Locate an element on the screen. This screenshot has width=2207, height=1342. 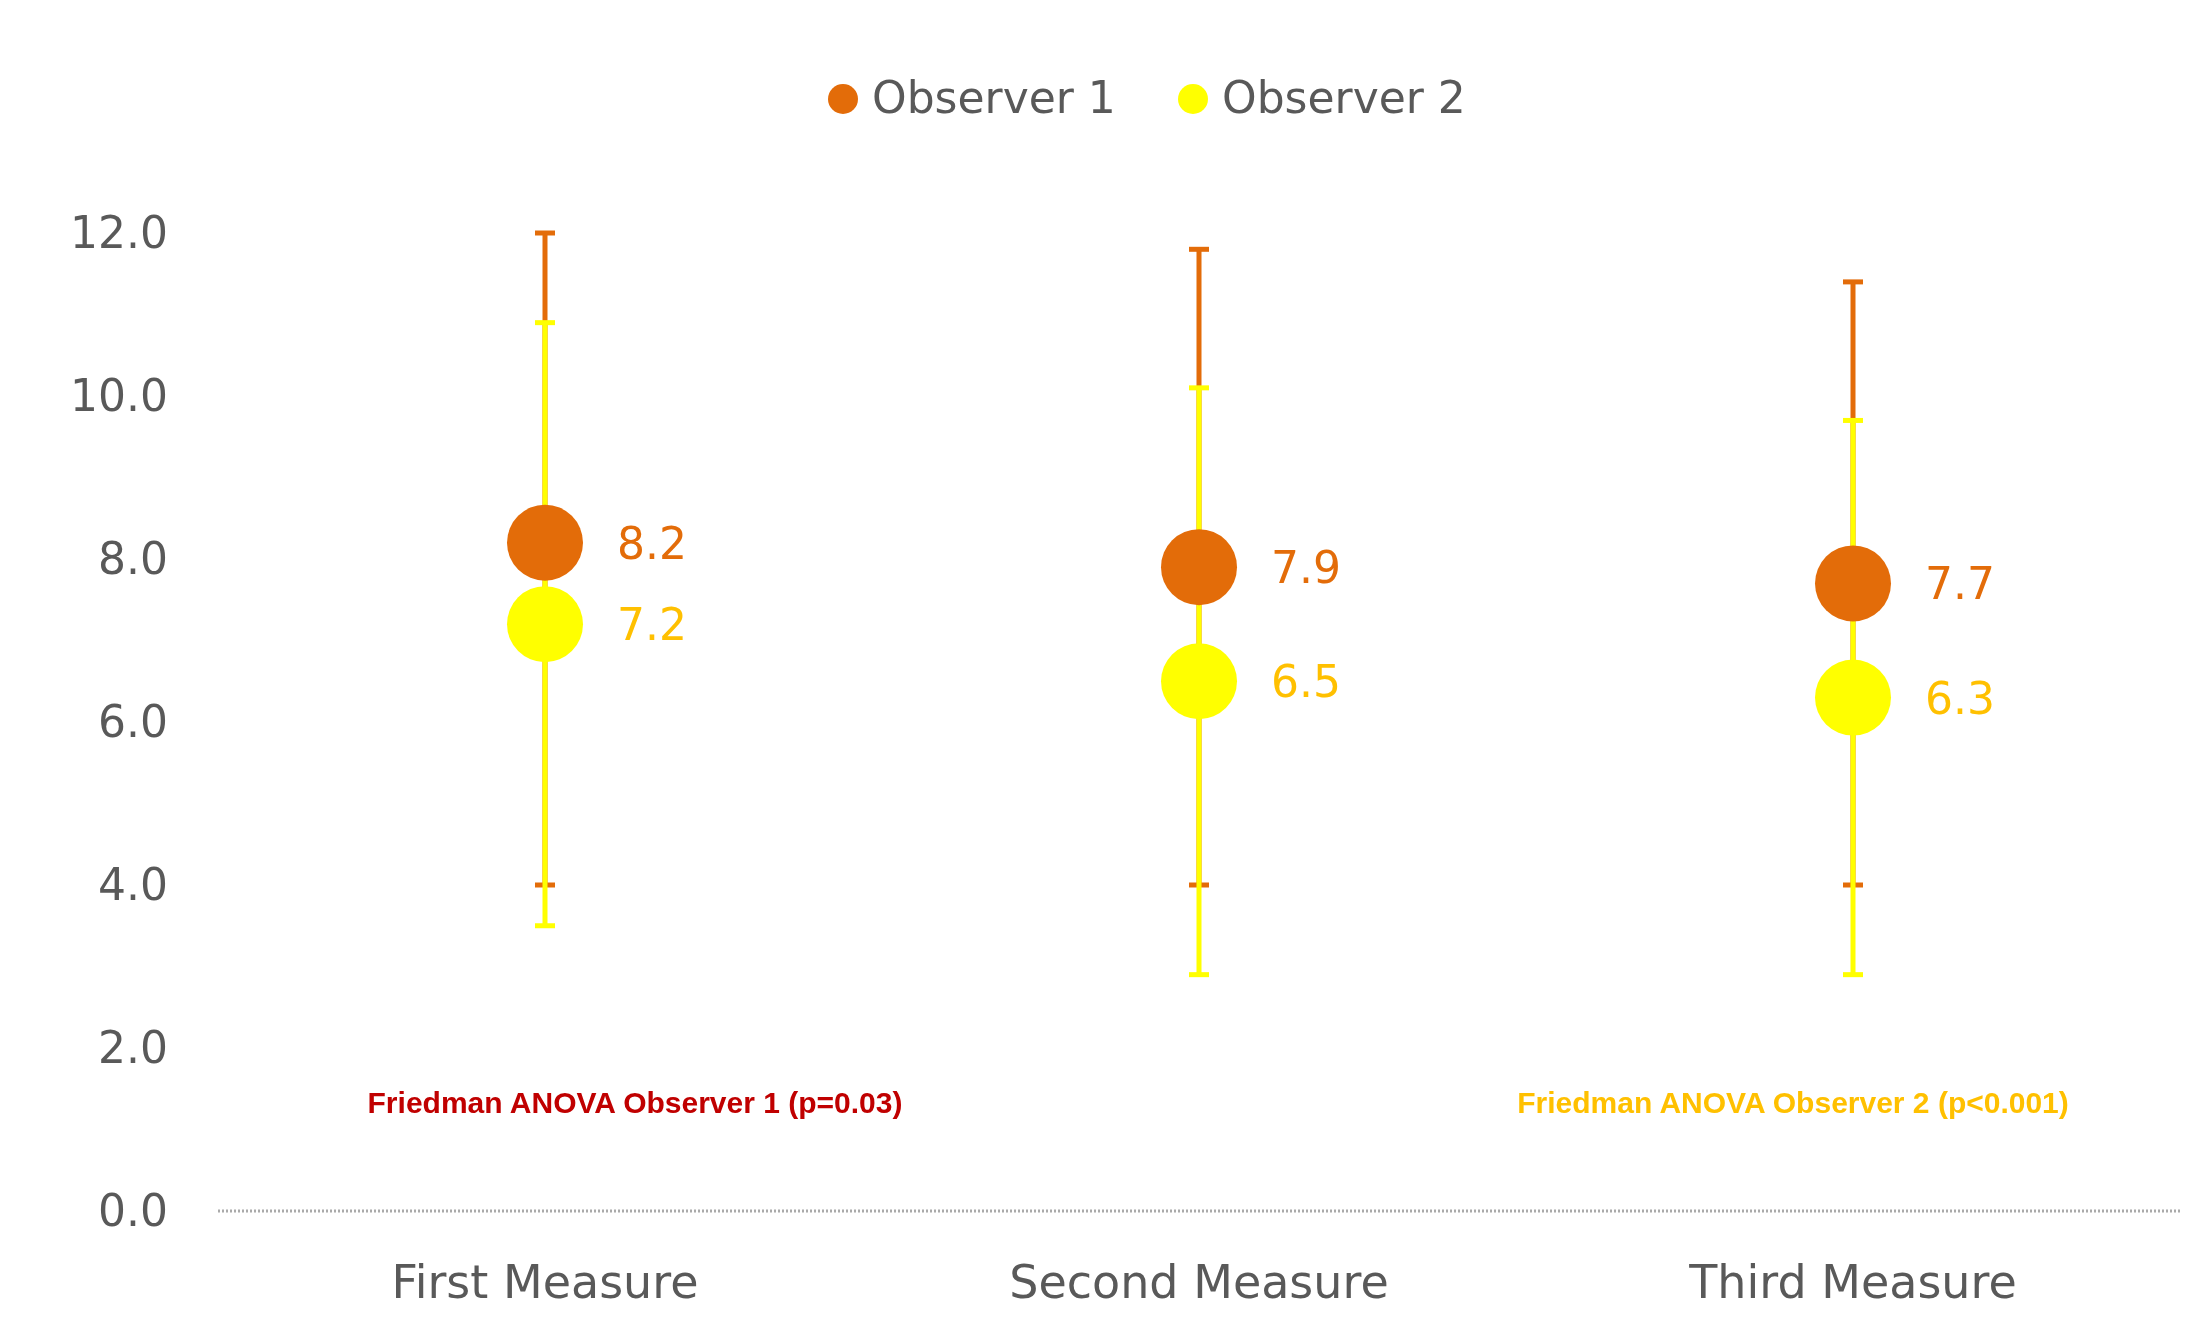
x-tick-label: Second Measure is located at coordinates (1199, 1282).